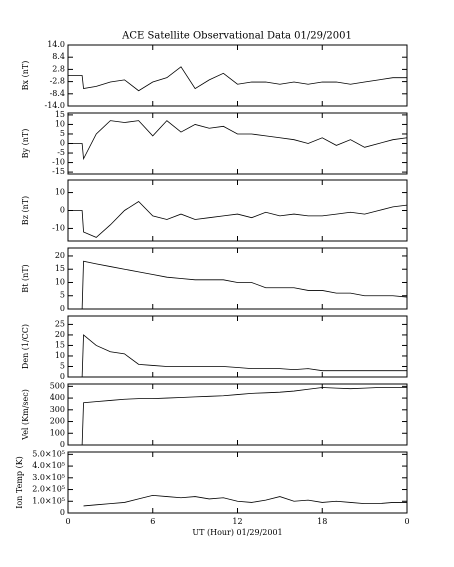 The width and height of the screenshot is (454, 567). What do you see at coordinates (60, 323) in the screenshot?
I see `y-tick-label: 25` at bounding box center [60, 323].